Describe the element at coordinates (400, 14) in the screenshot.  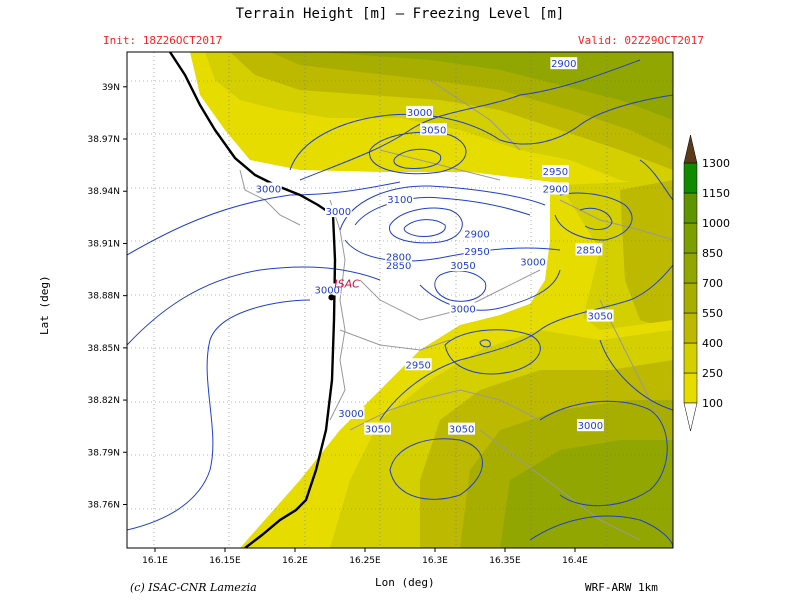
I see `map-title: Terrain Height [m] — Freezing Level [m]` at that location.